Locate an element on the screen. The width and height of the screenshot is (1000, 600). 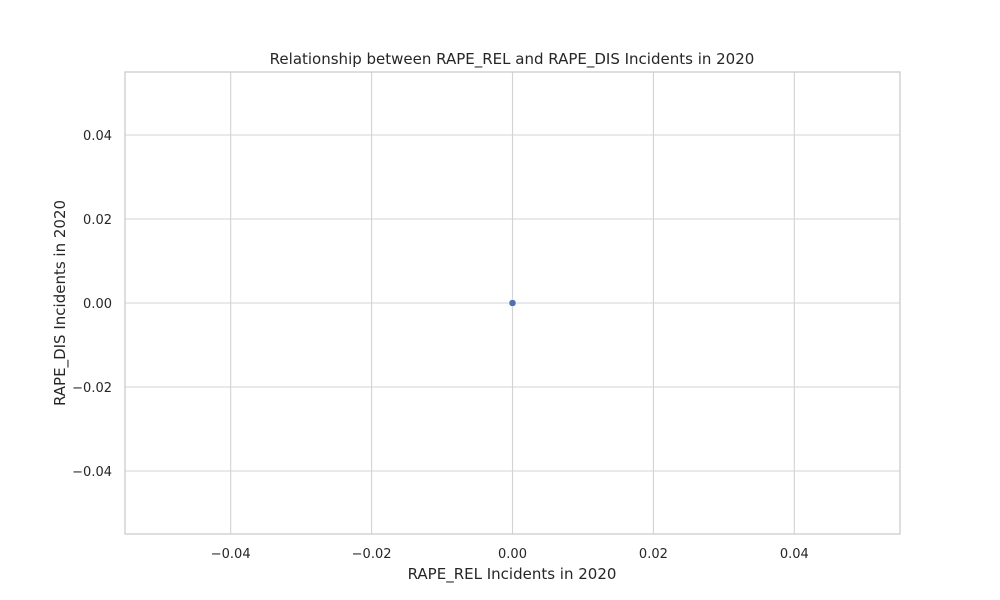
x-tick-labels: −0.04 −0.02 0.00 0.02 0.04 is located at coordinates (510, 554).